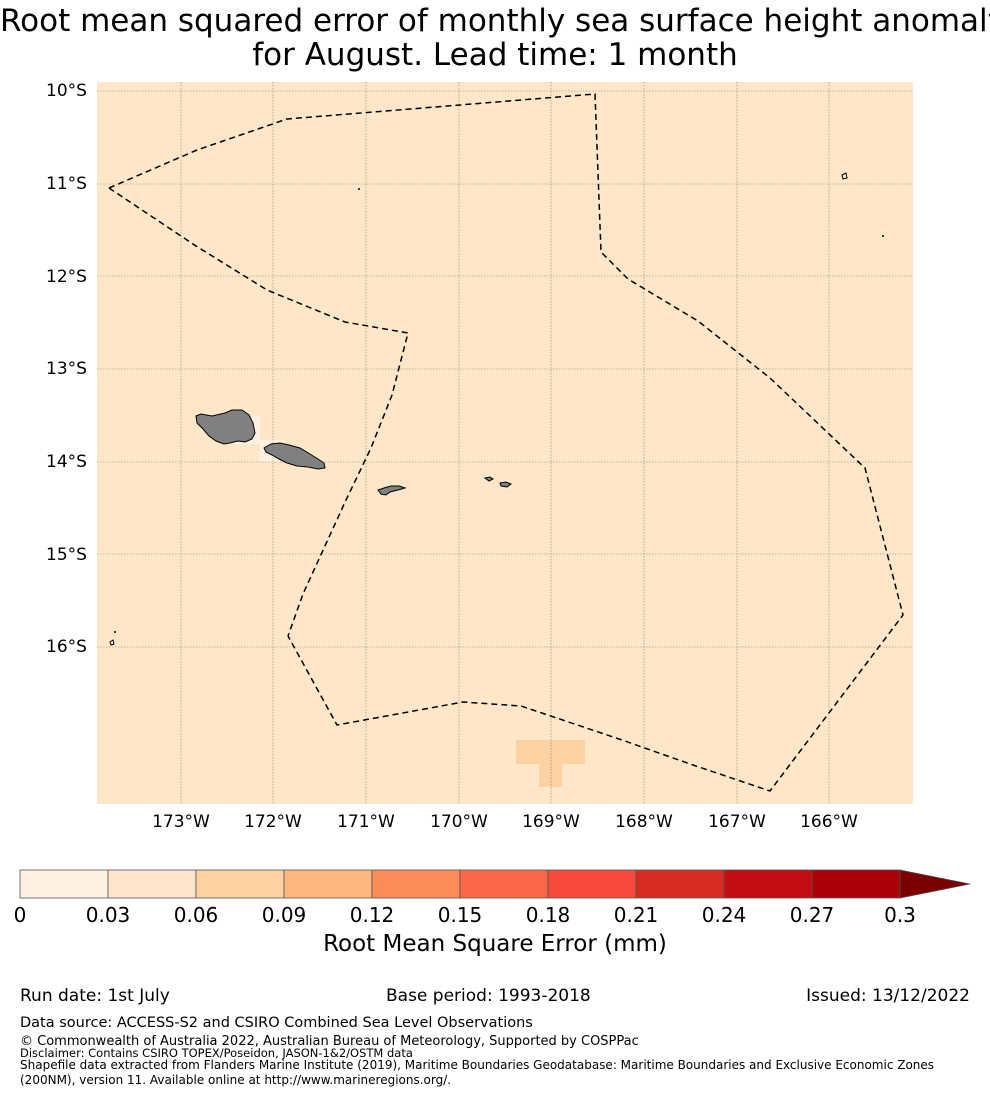  Describe the element at coordinates (829, 821) in the screenshot. I see `lon-label: 166°W` at that location.